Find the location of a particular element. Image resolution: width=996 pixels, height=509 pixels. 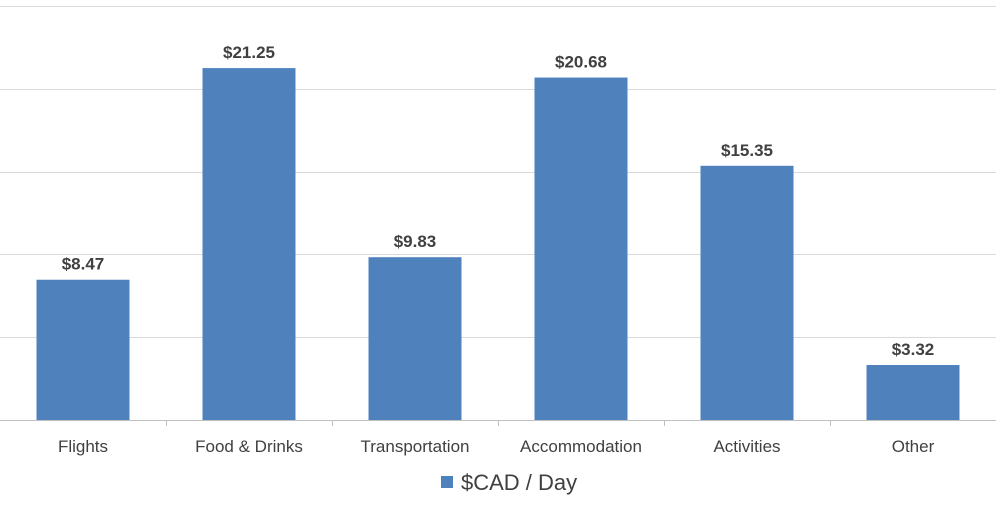

category-label: Other is located at coordinates (913, 446).